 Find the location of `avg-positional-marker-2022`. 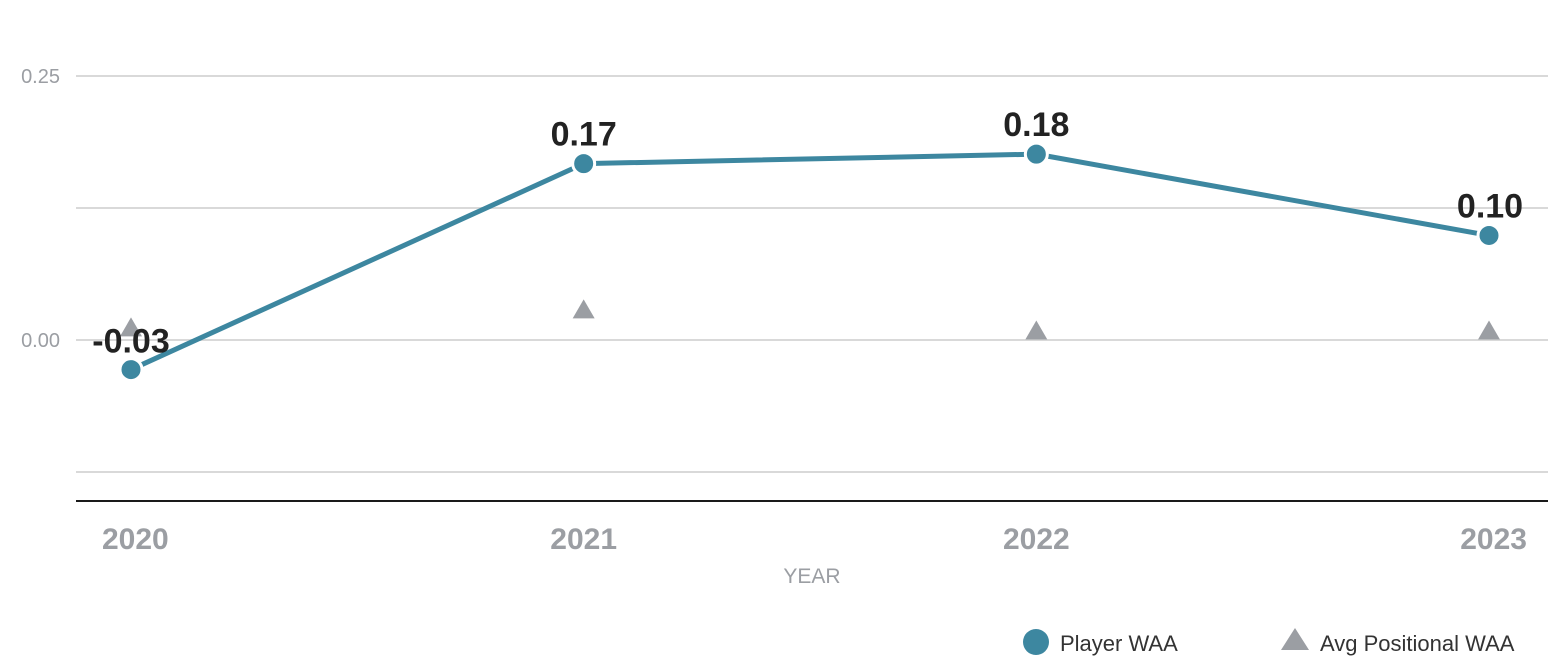

avg-positional-marker-2022 is located at coordinates (1036, 330).